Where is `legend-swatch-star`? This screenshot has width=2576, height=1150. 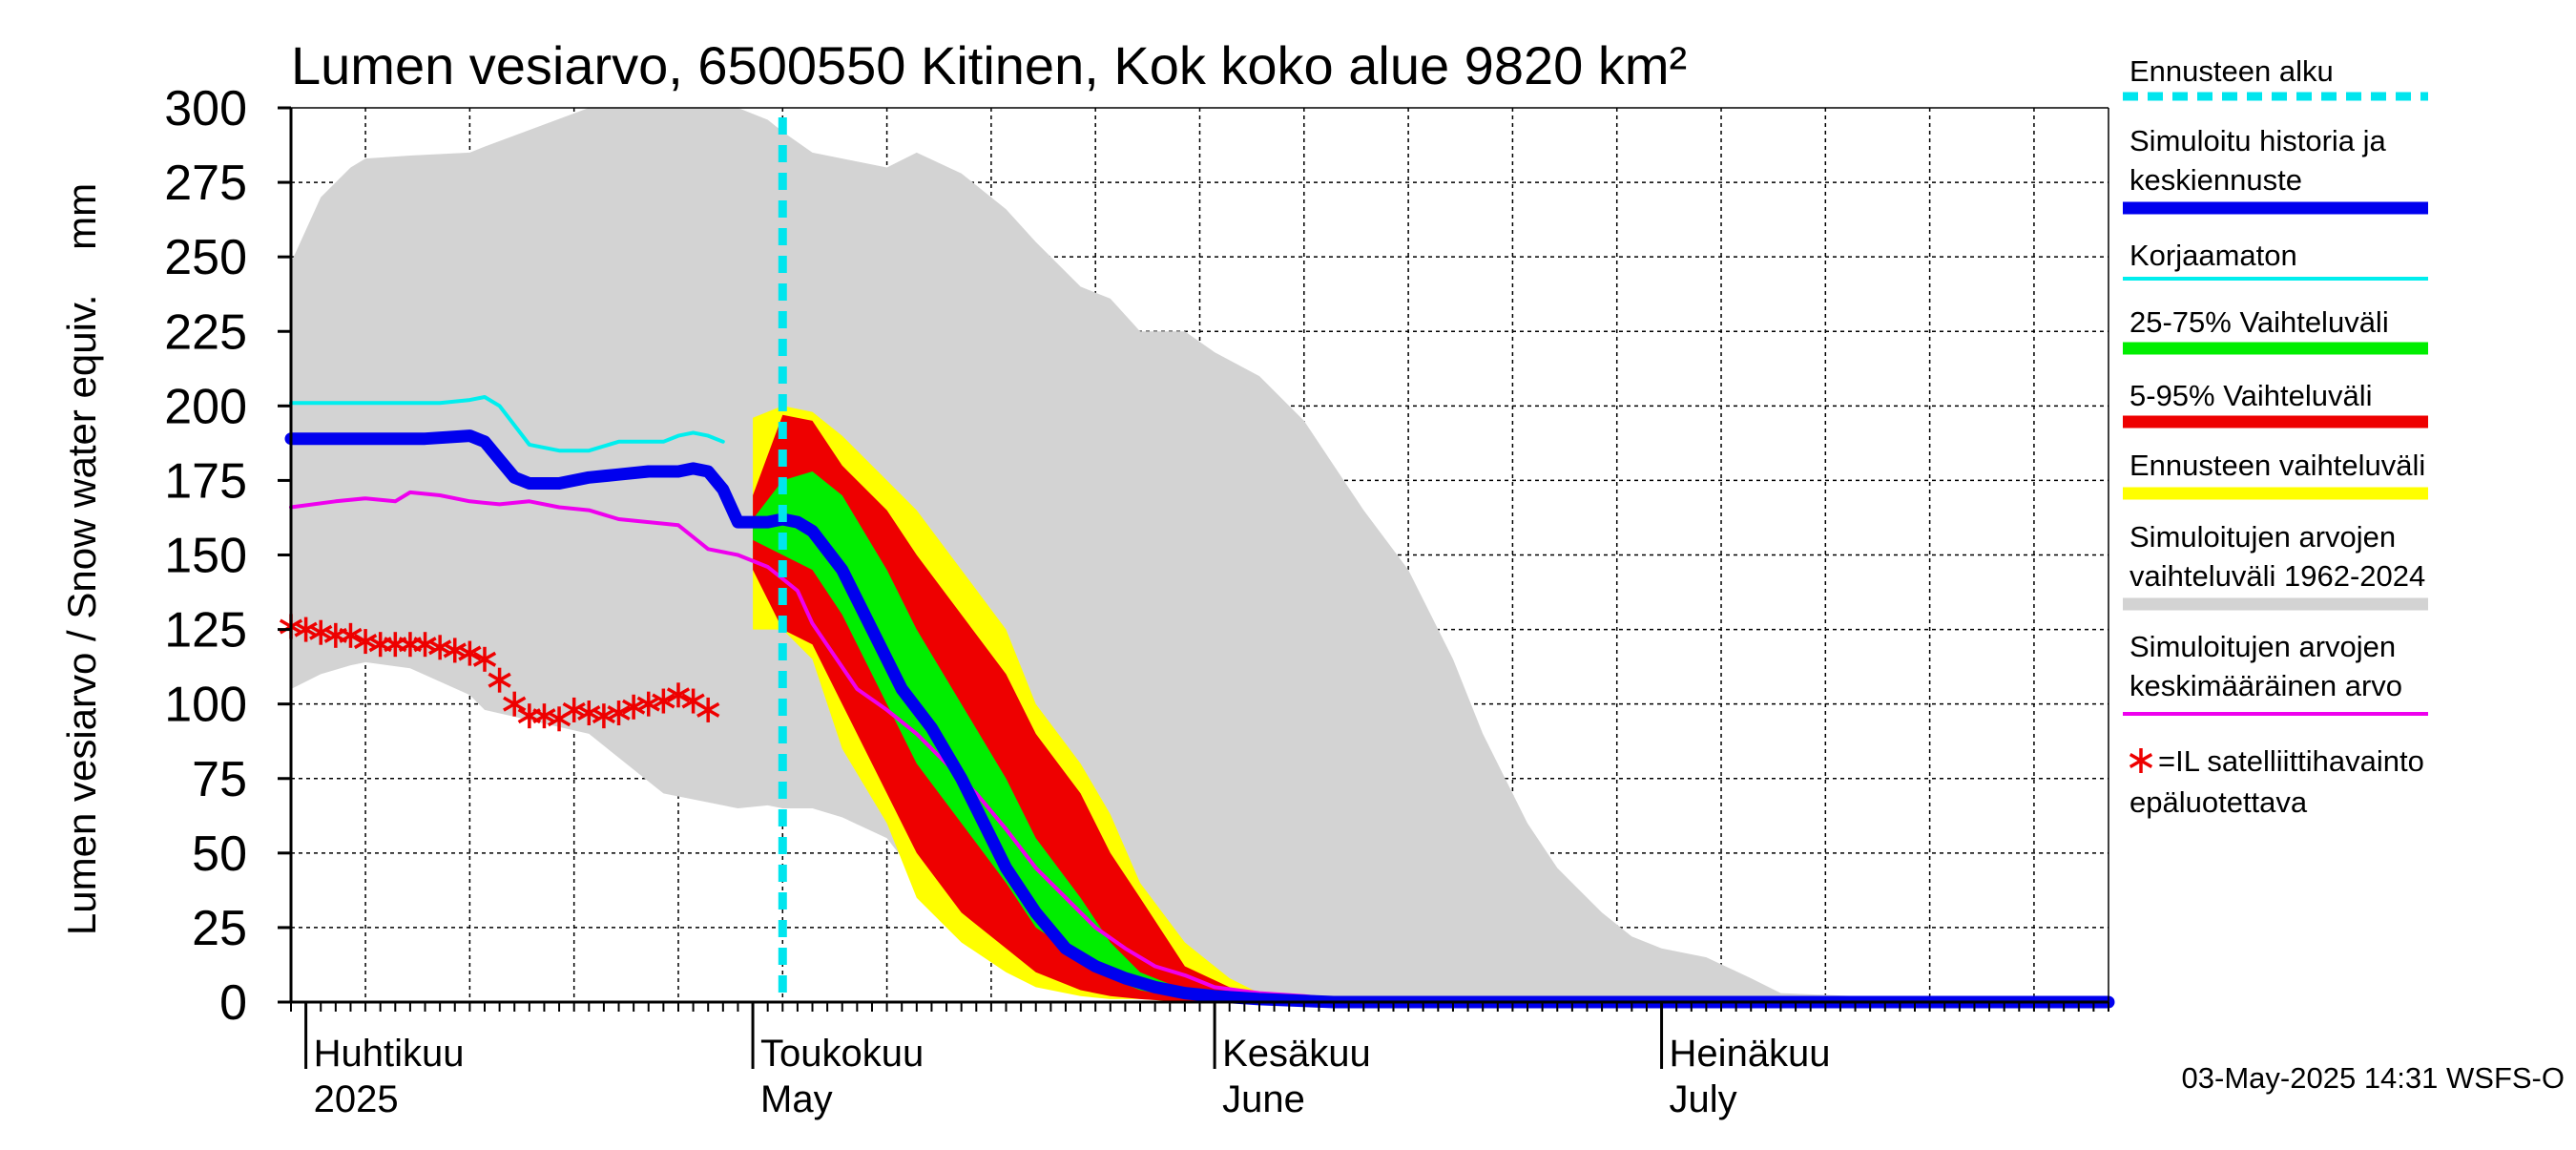 legend-swatch-star is located at coordinates (2141, 760).